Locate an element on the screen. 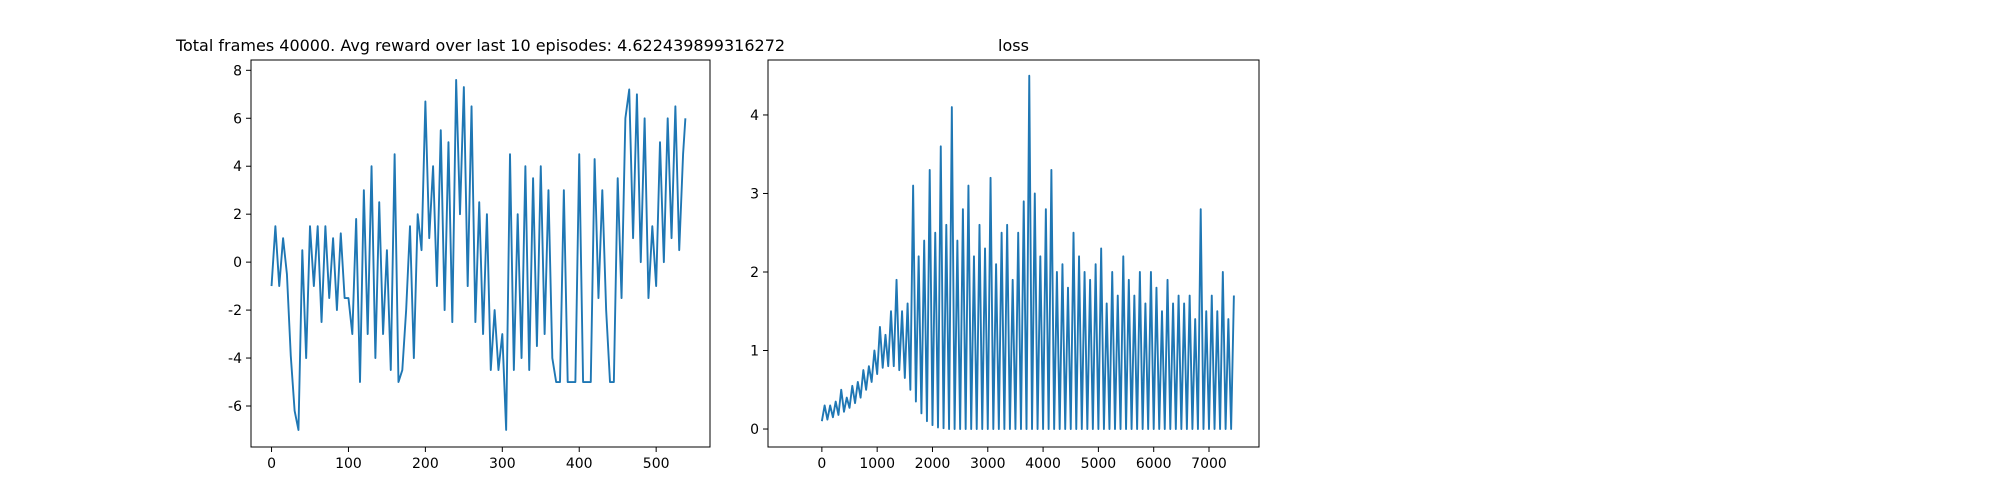 Image resolution: width=2000 pixels, height=500 pixels. y-tick-label: -4 is located at coordinates (235, 359).